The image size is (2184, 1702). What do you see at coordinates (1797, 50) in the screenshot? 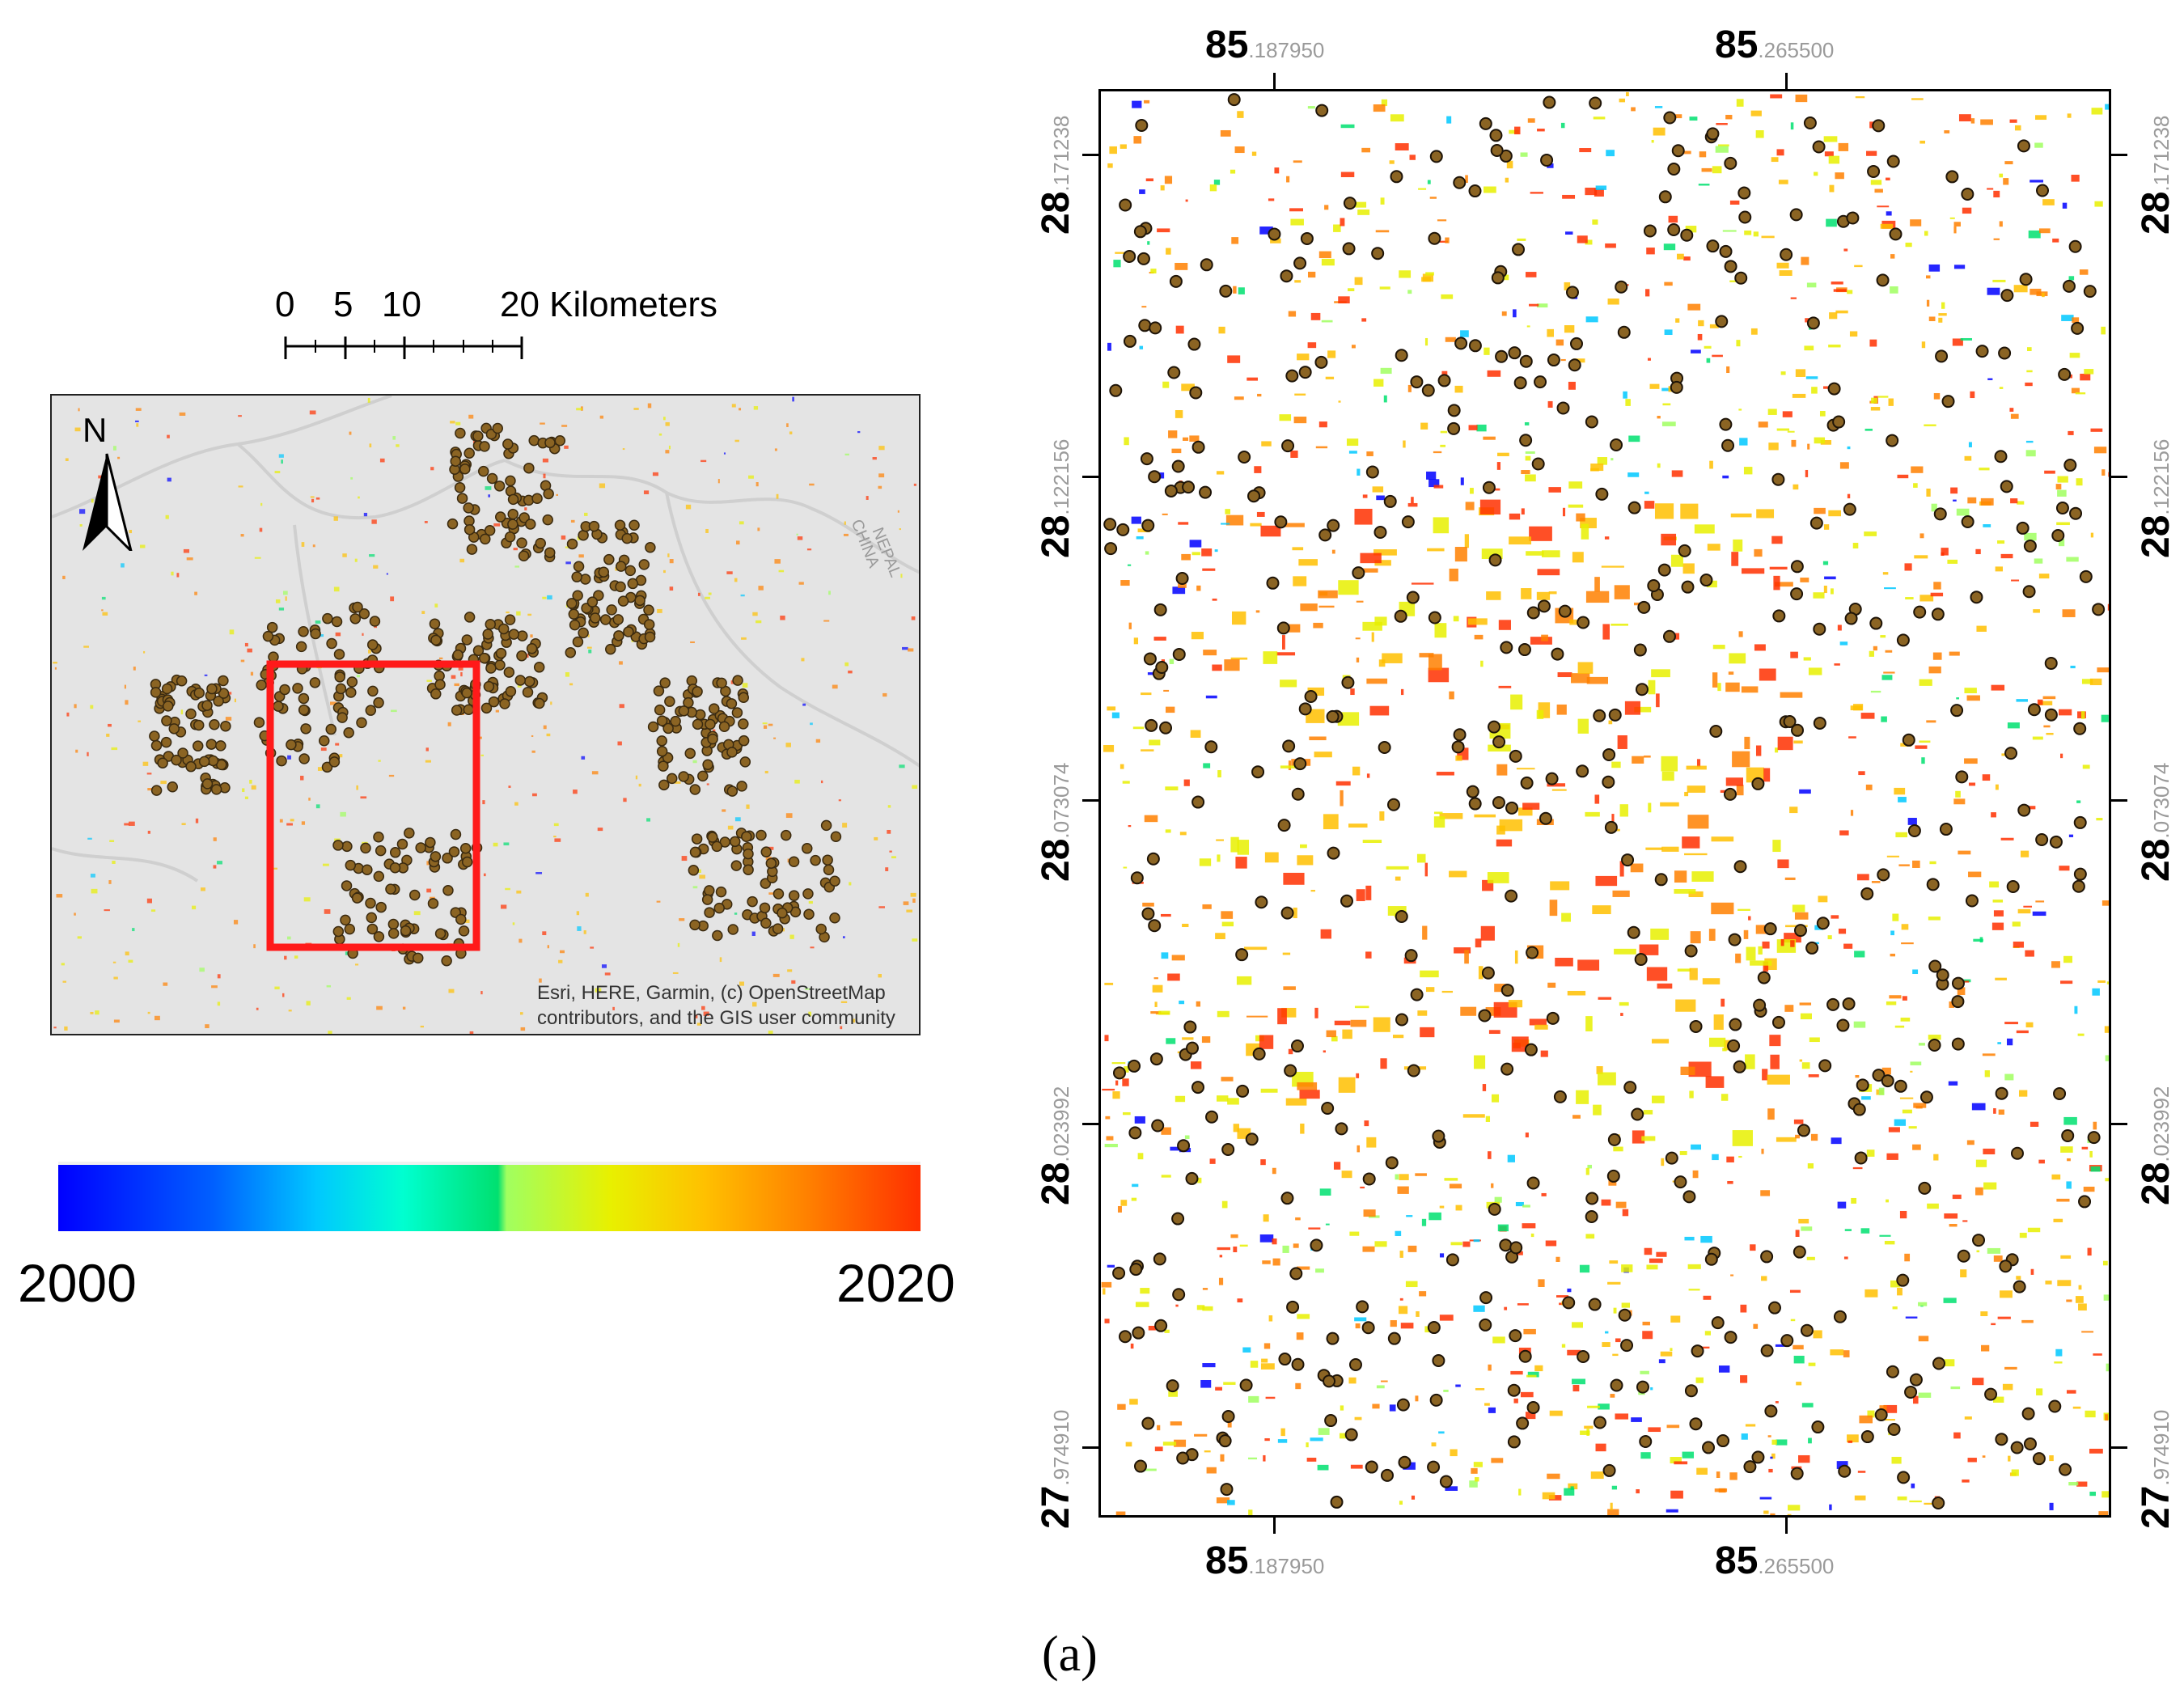
I see `x-label-top-2-minor: .265500` at bounding box center [1797, 50].